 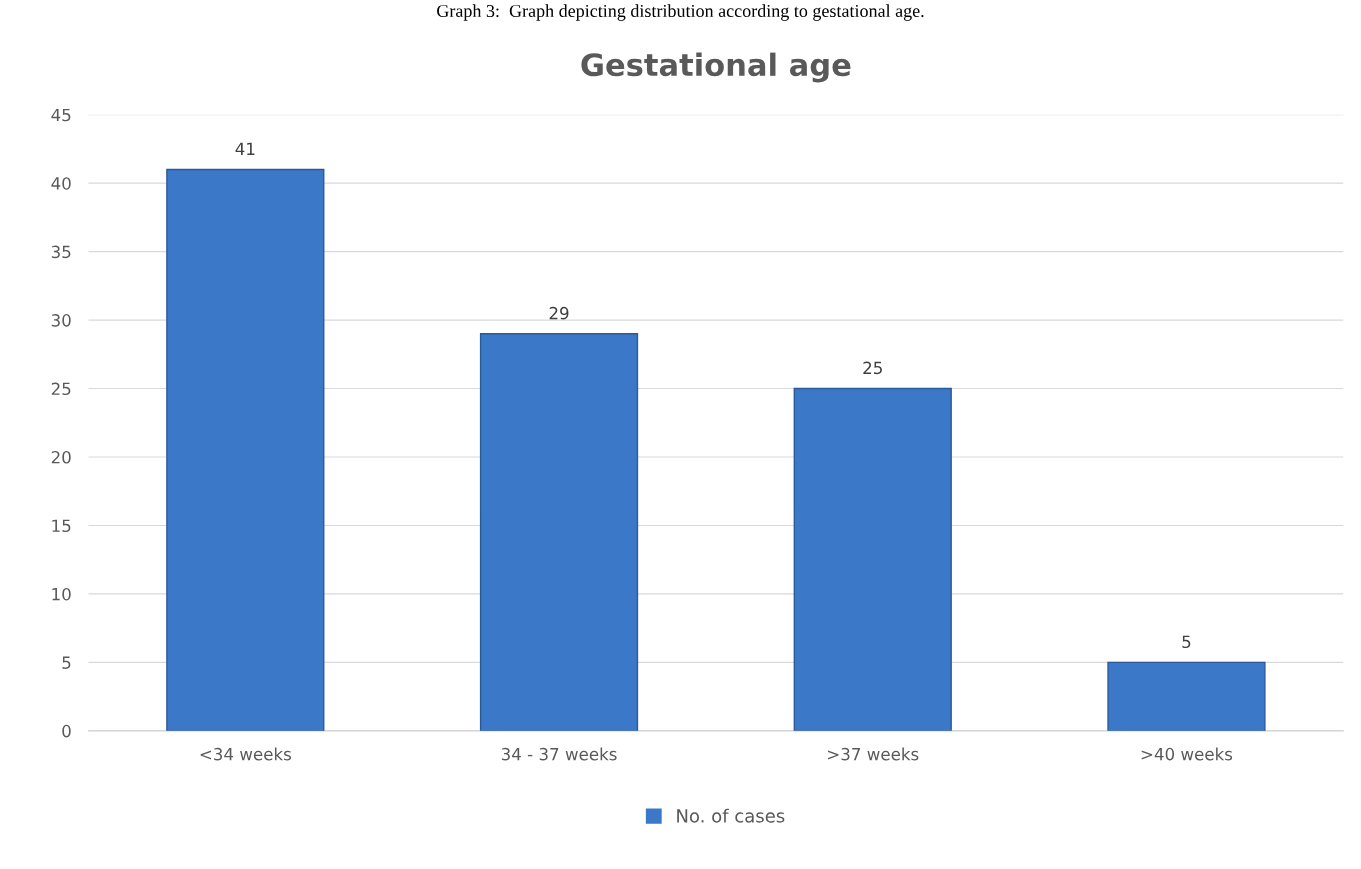 I want to click on x-tick-label: 34 - 37 weeks, so click(x=559, y=754).